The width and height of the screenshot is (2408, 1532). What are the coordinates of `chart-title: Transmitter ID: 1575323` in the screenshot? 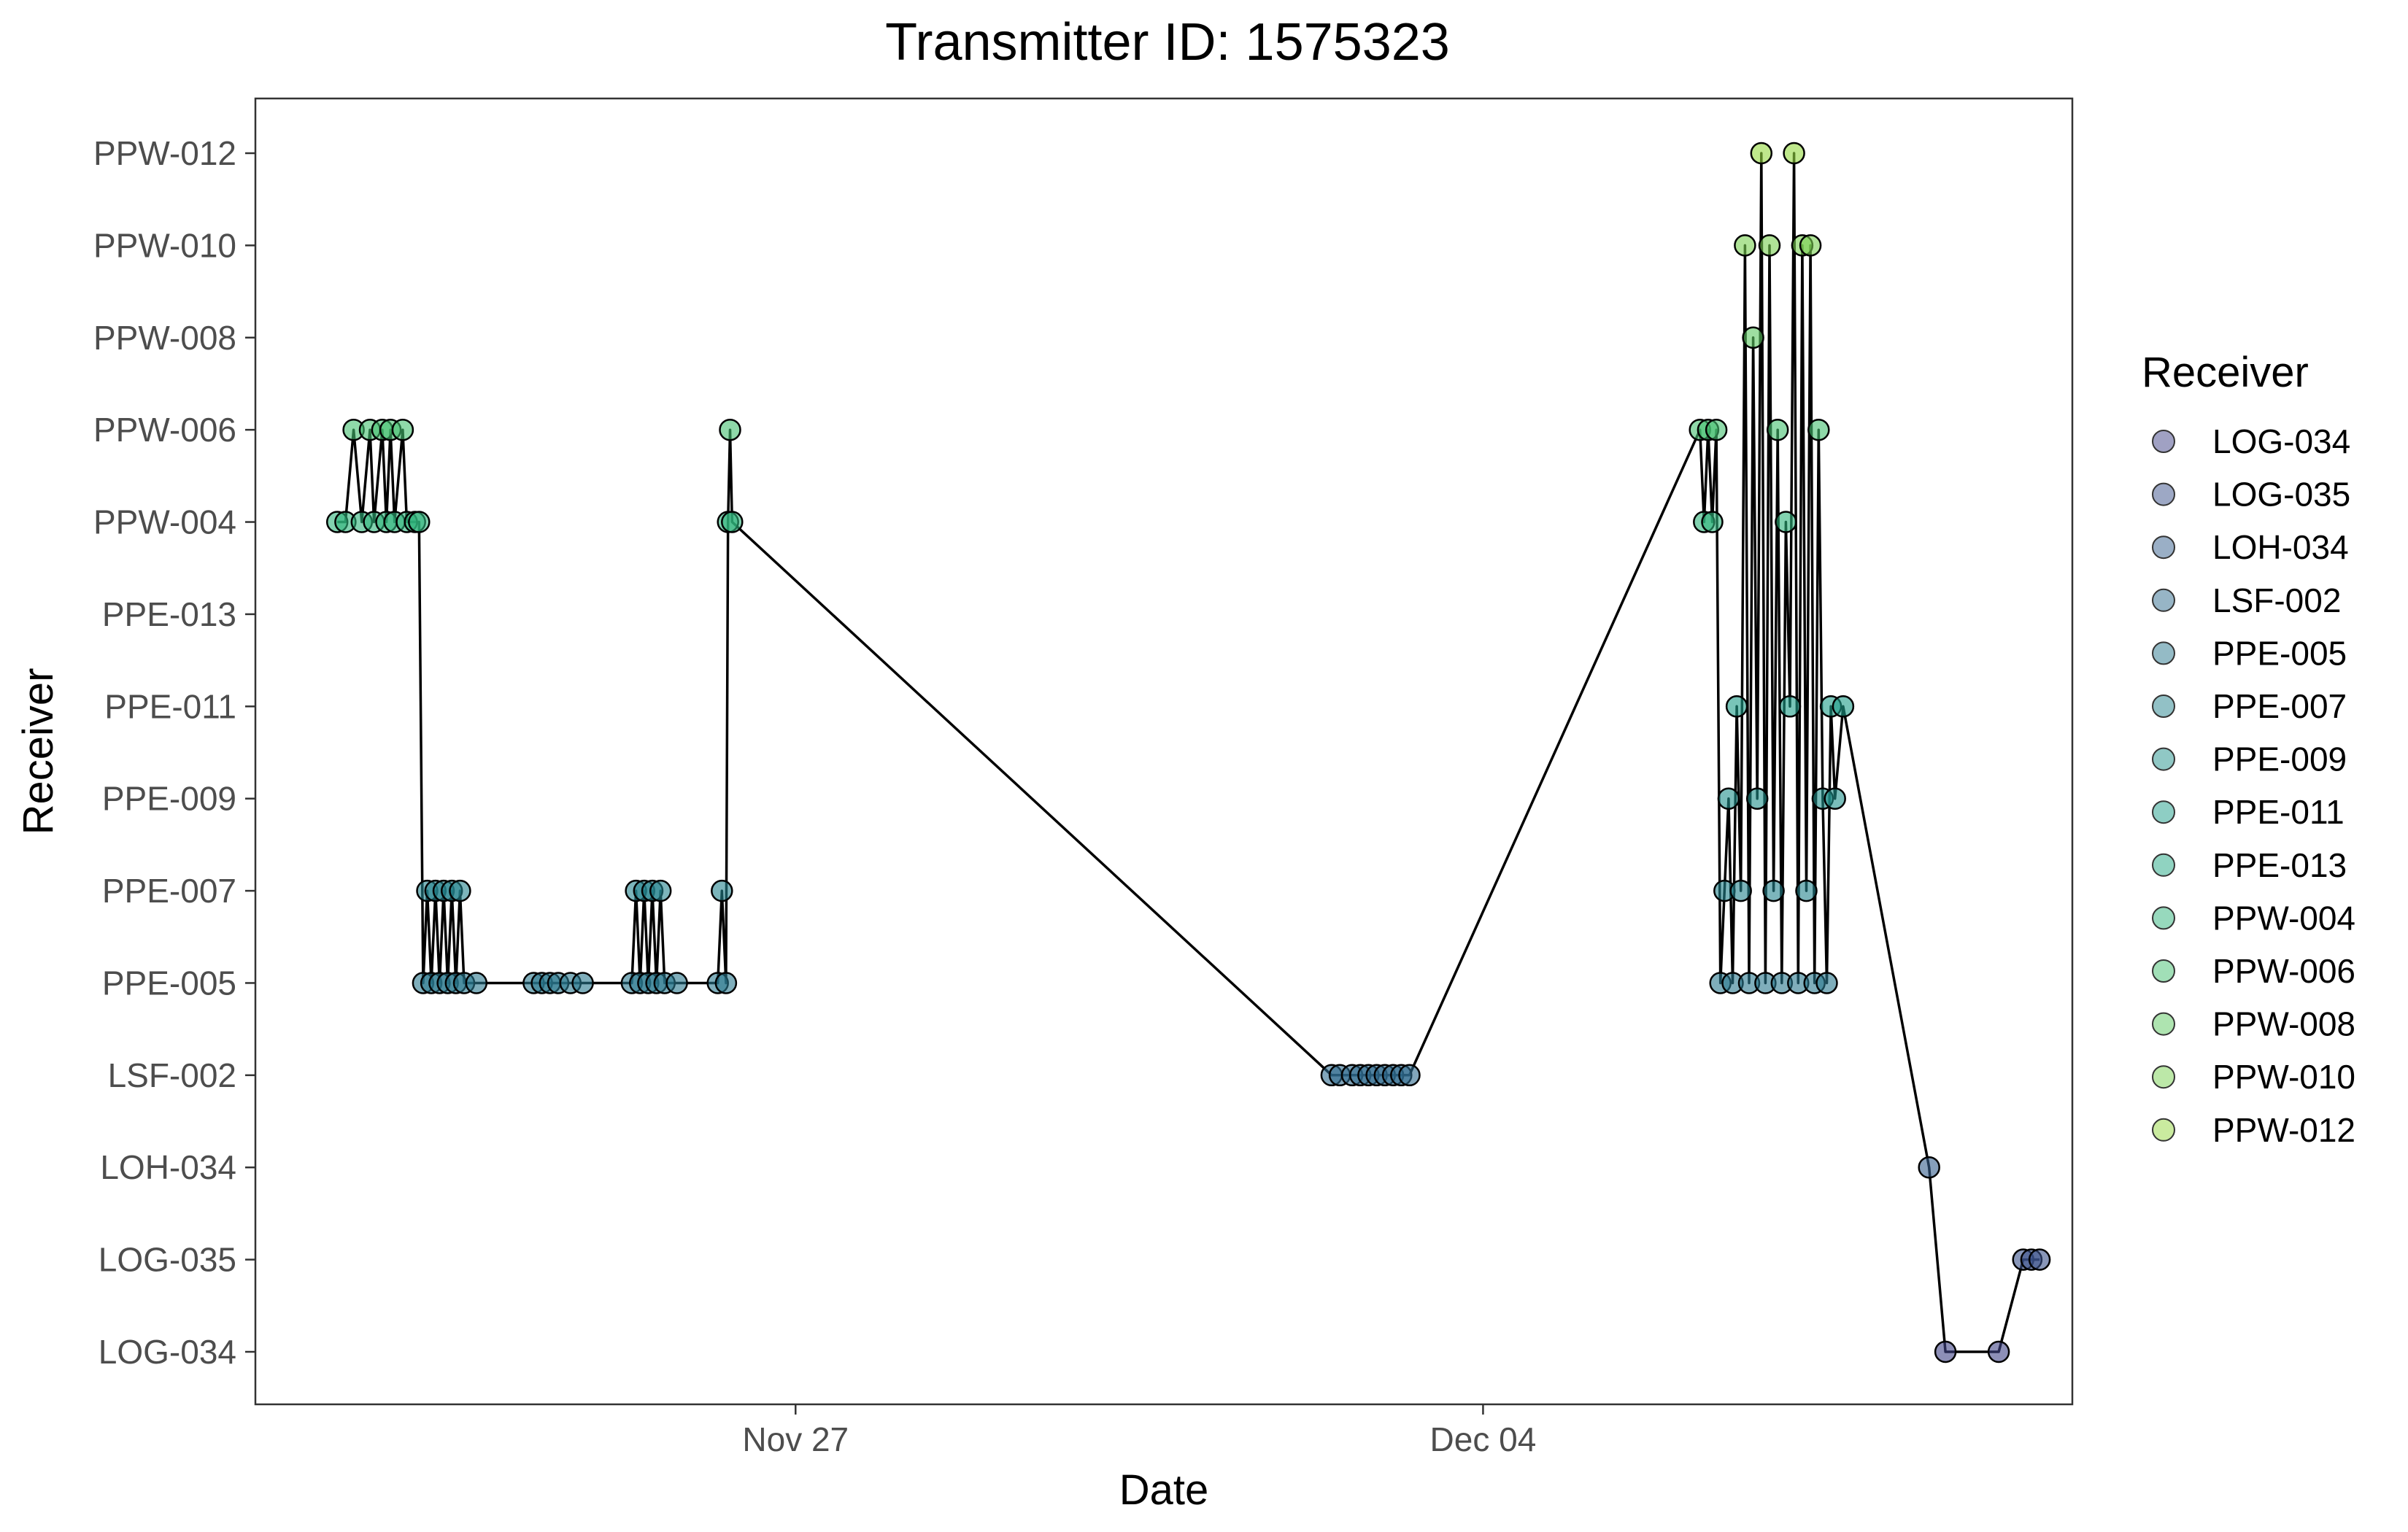 It's located at (1167, 42).